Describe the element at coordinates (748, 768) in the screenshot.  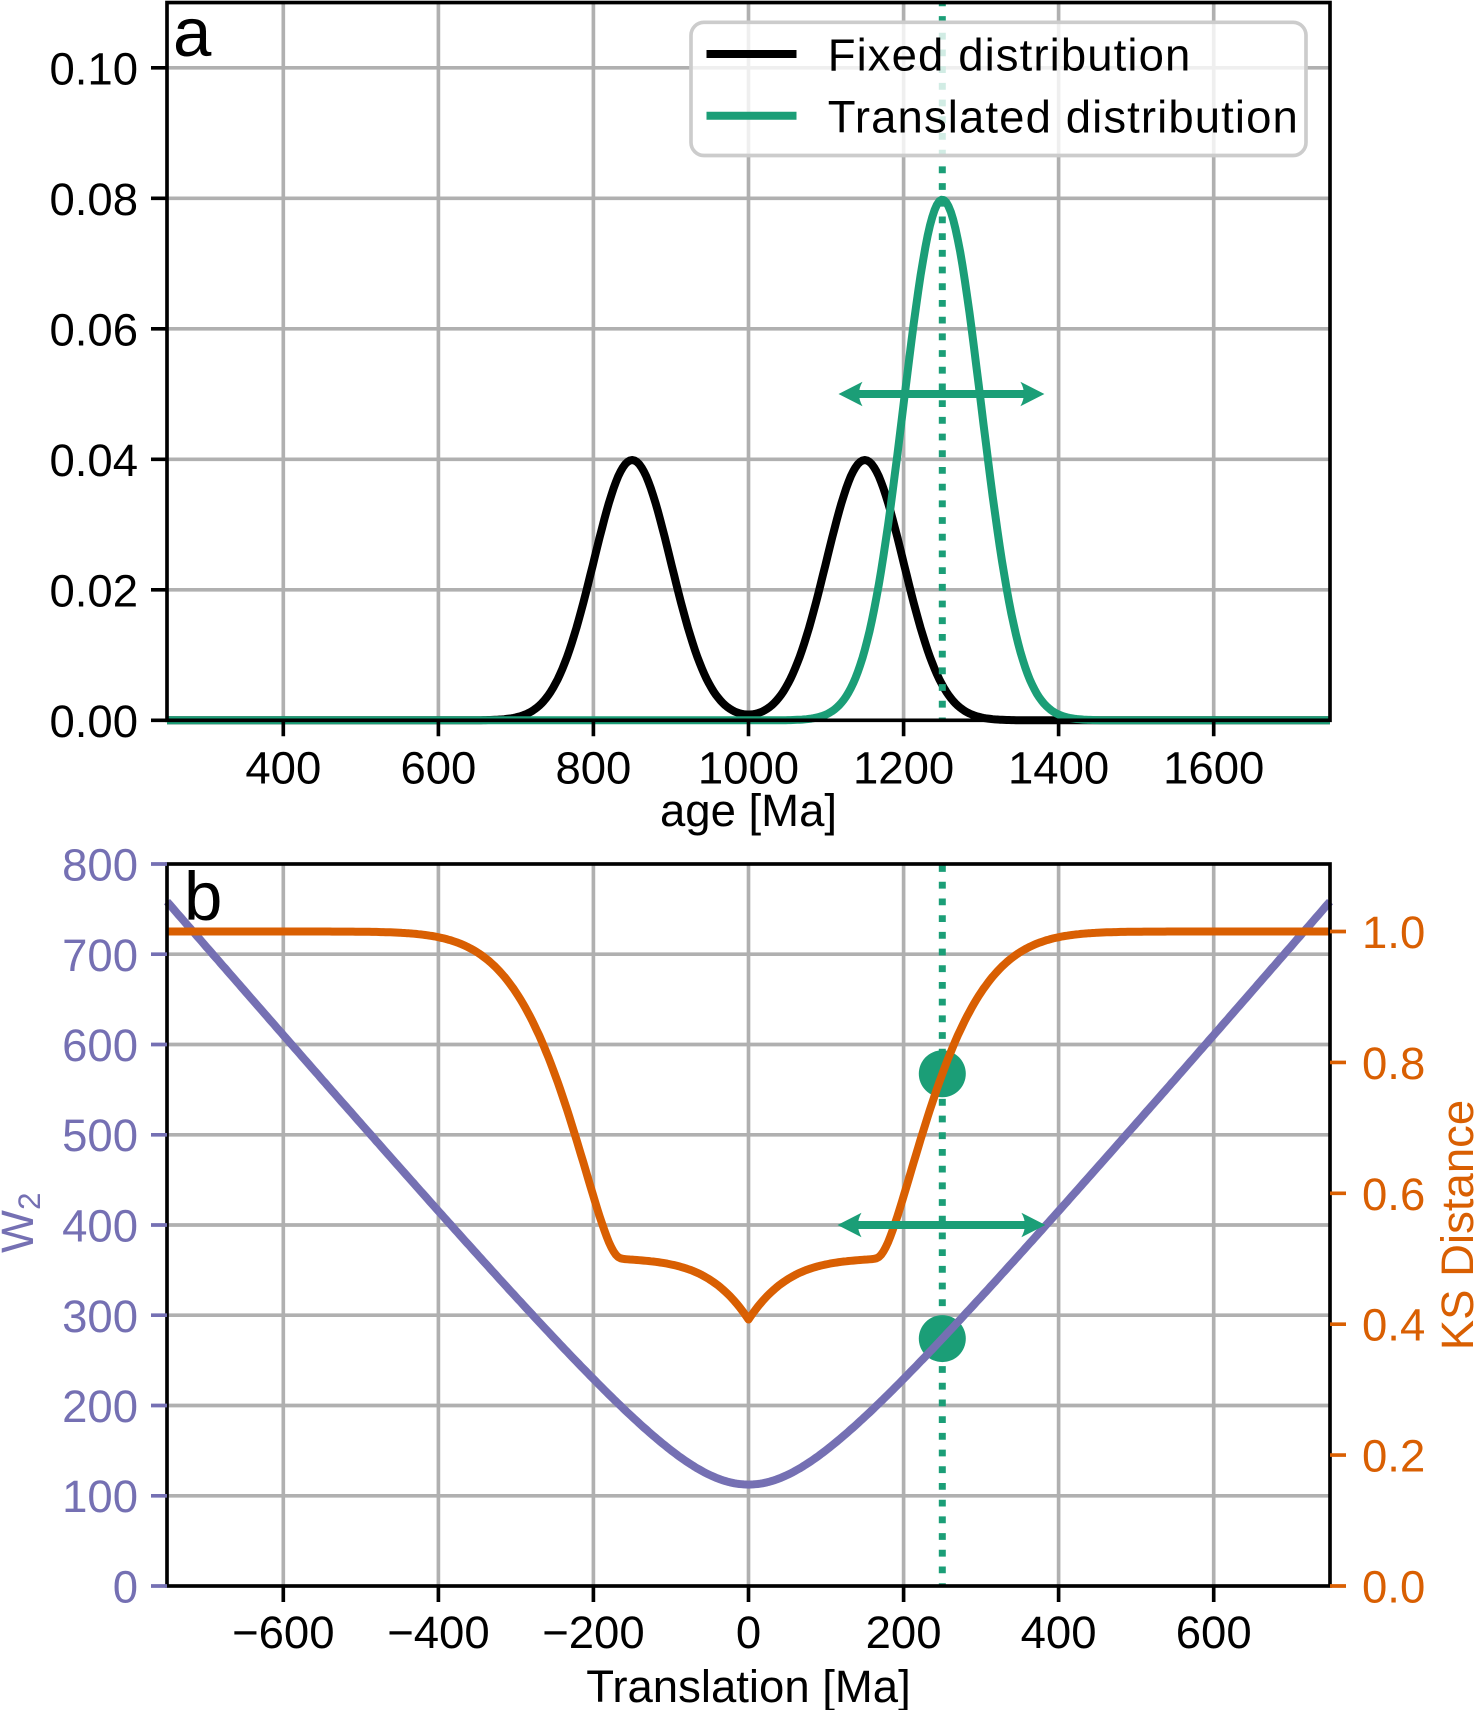
I see `svg-text: 1000` at that location.